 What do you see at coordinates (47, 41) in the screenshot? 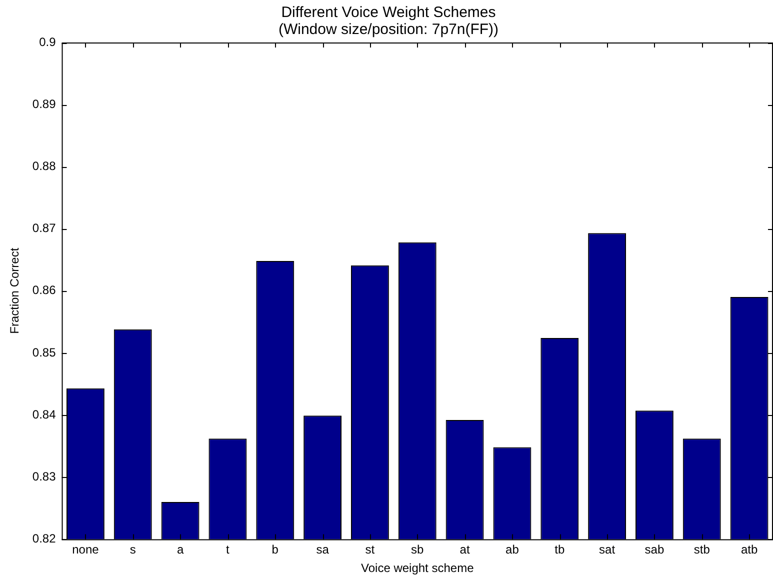
I see `y-tick-label: 0.9` at bounding box center [47, 41].